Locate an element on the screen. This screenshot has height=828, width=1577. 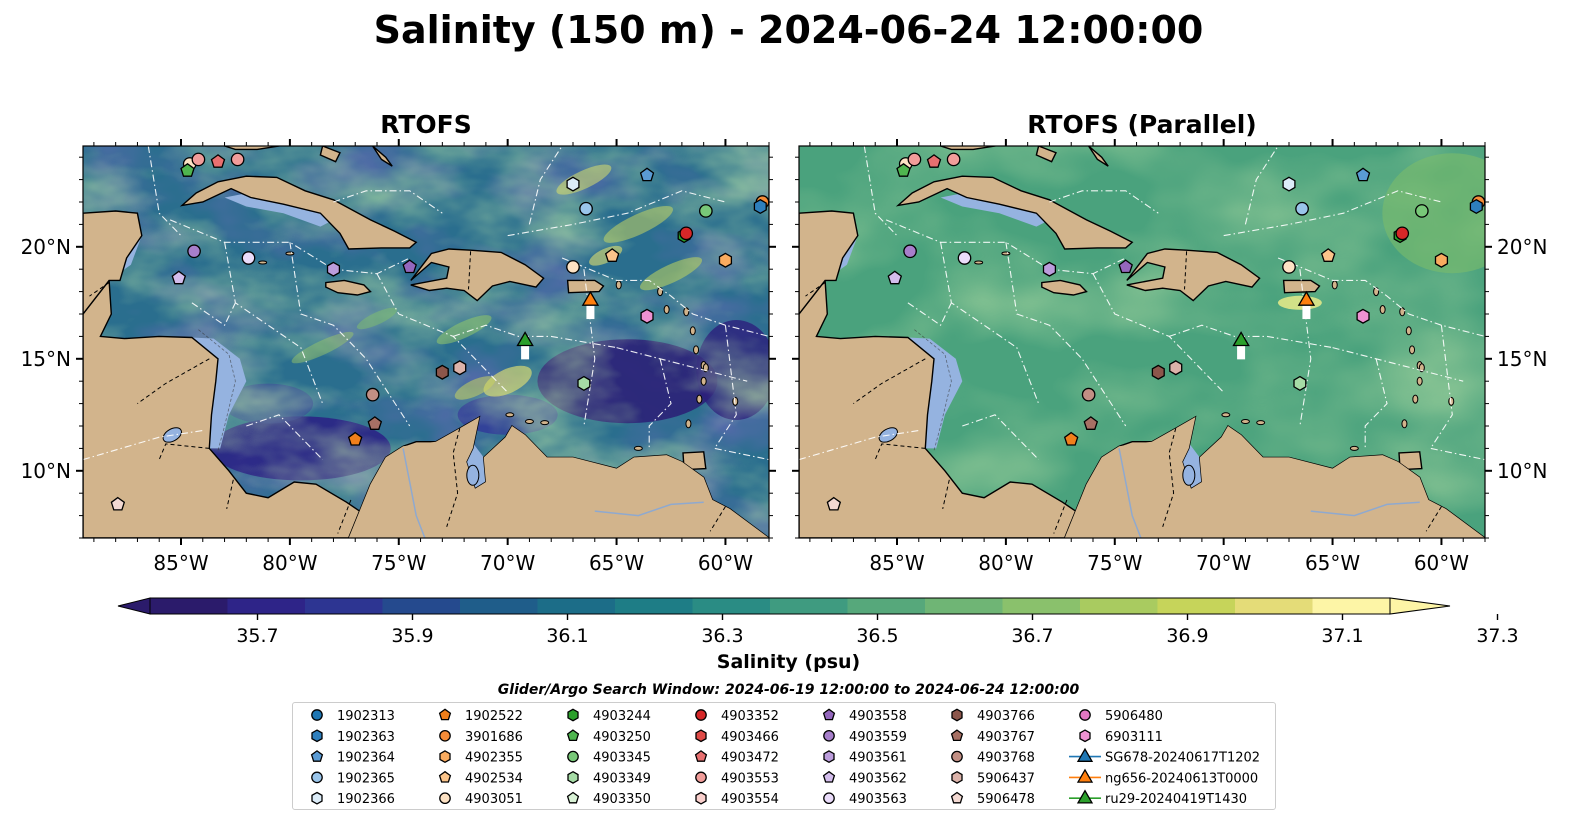
legend-label: ng656-20240613T0000 is located at coordinates (1181, 778).